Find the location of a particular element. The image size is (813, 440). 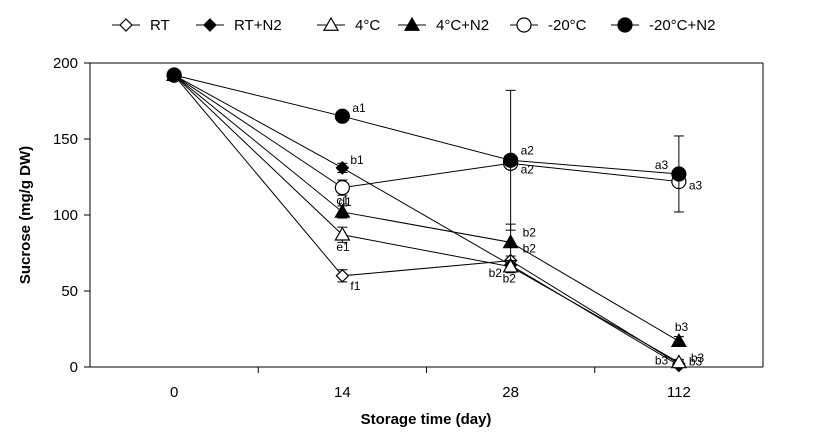

legend-item: RT+N2 is located at coordinates (239, 25).